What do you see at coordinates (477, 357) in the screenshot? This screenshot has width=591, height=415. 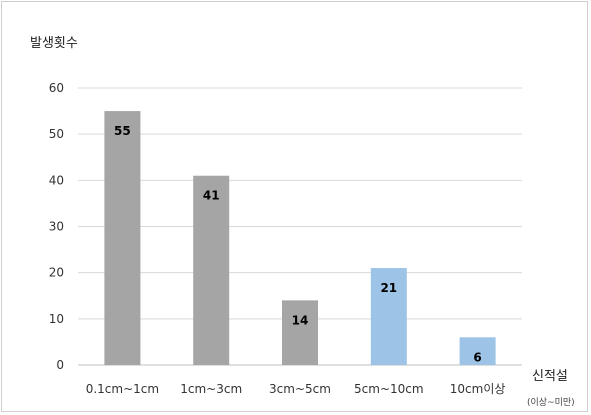 I see `data-label: 6` at bounding box center [477, 357].